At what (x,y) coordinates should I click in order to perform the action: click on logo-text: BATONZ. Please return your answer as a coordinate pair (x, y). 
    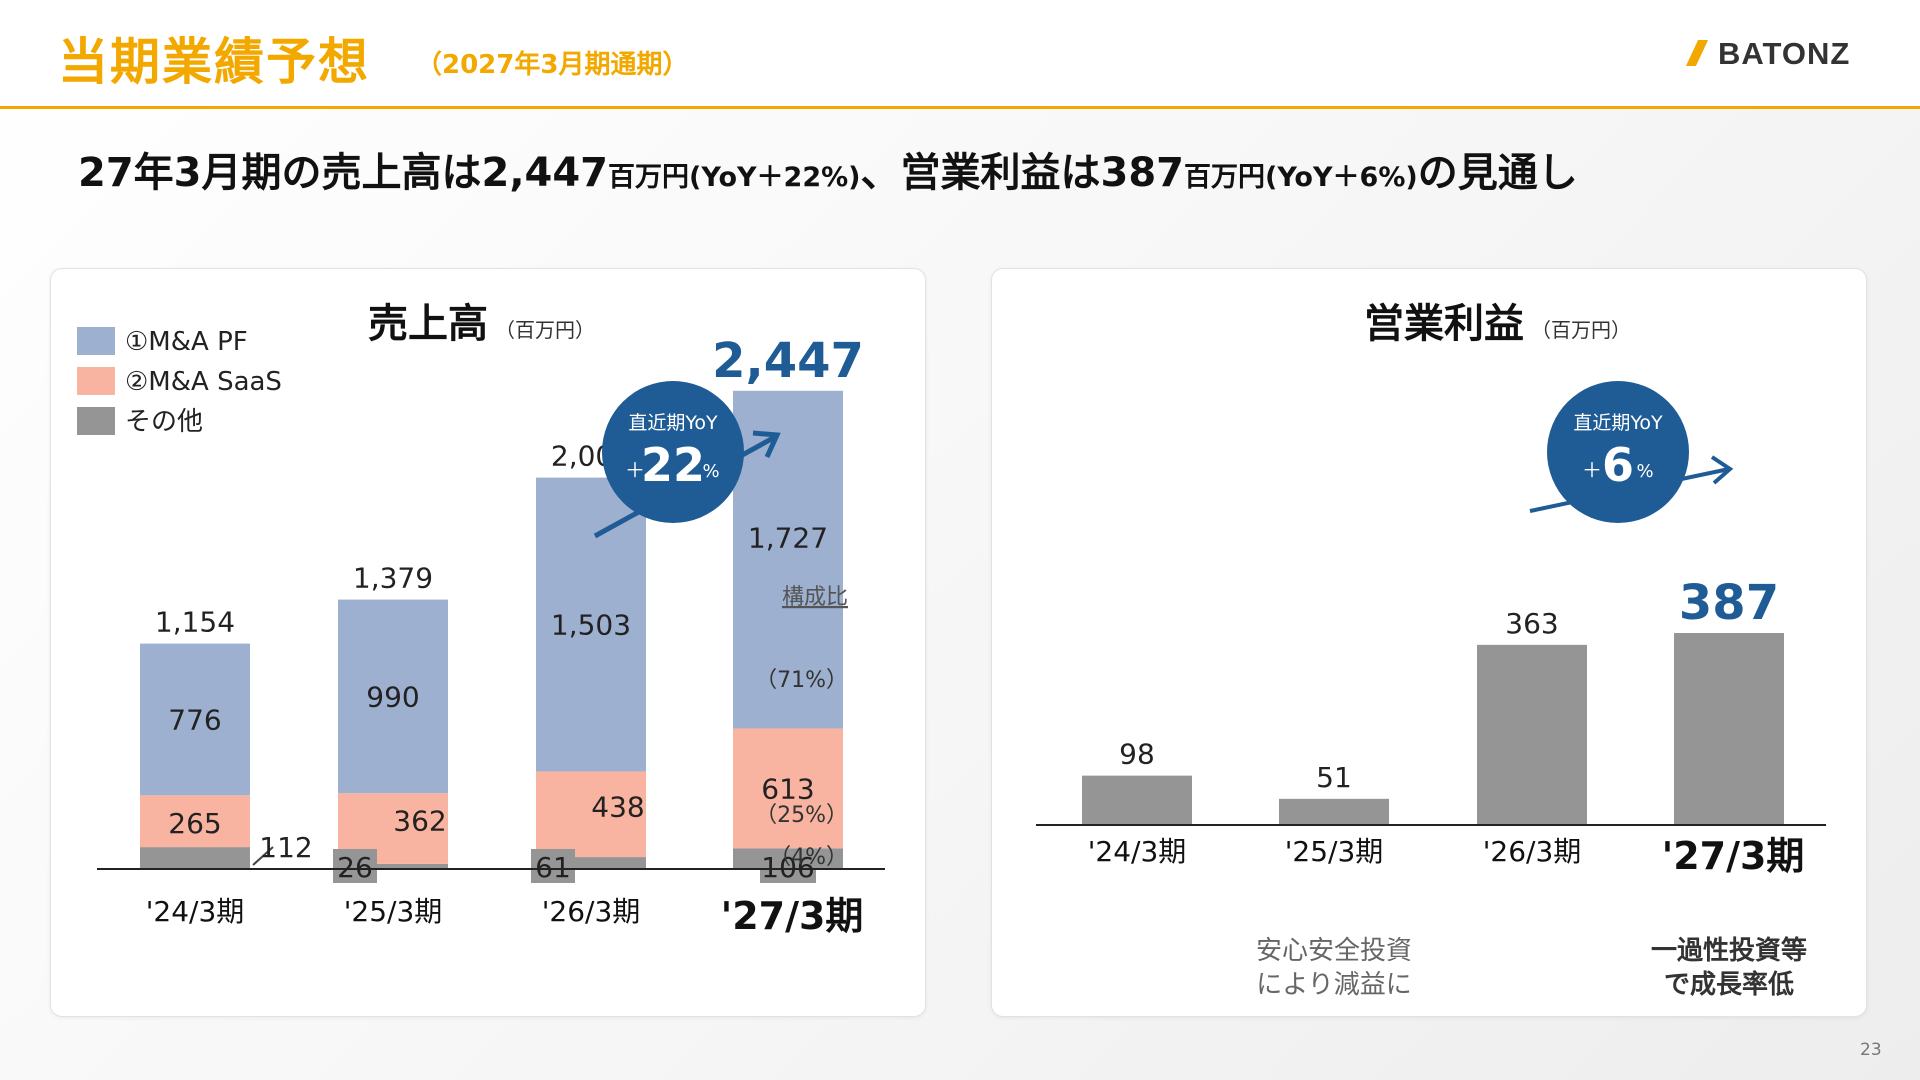
    Looking at the image, I should click on (1784, 53).